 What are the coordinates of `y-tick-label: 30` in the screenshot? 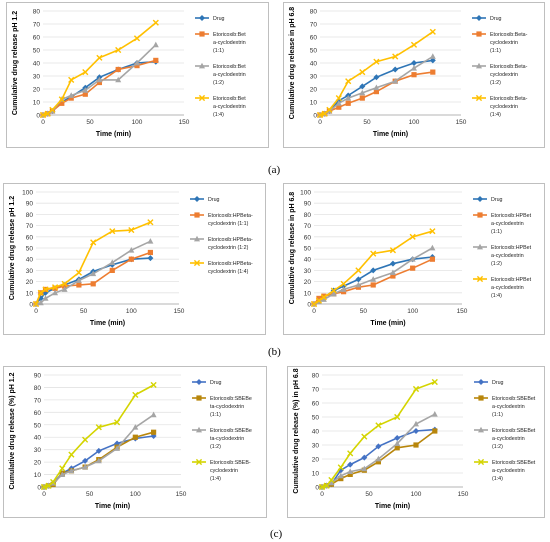 It's located at (37, 77).